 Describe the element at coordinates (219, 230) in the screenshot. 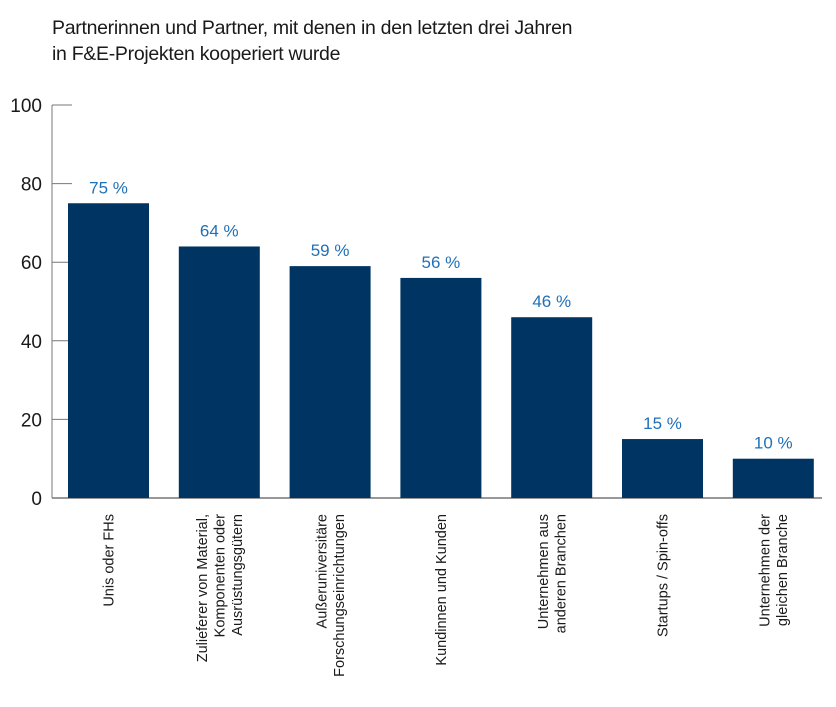

I see `value-label: 64 %` at that location.